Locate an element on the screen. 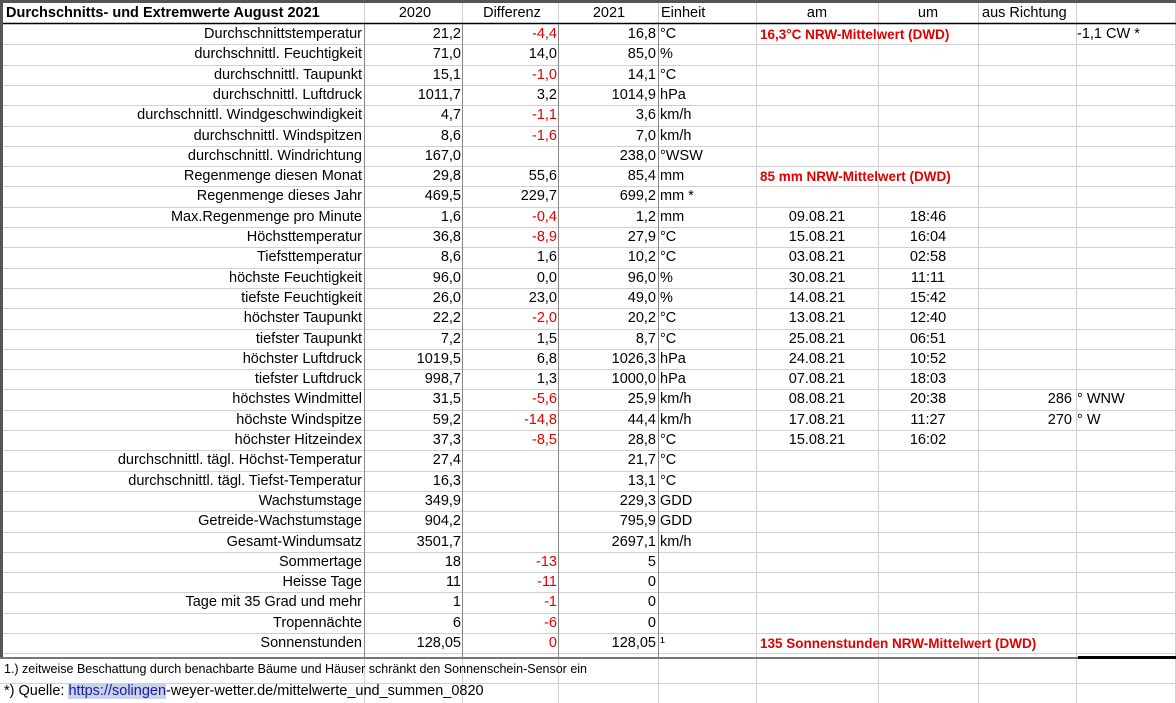 The width and height of the screenshot is (1176, 703). cell-label: durchschnittl. Windspitzen is located at coordinates (277, 135).